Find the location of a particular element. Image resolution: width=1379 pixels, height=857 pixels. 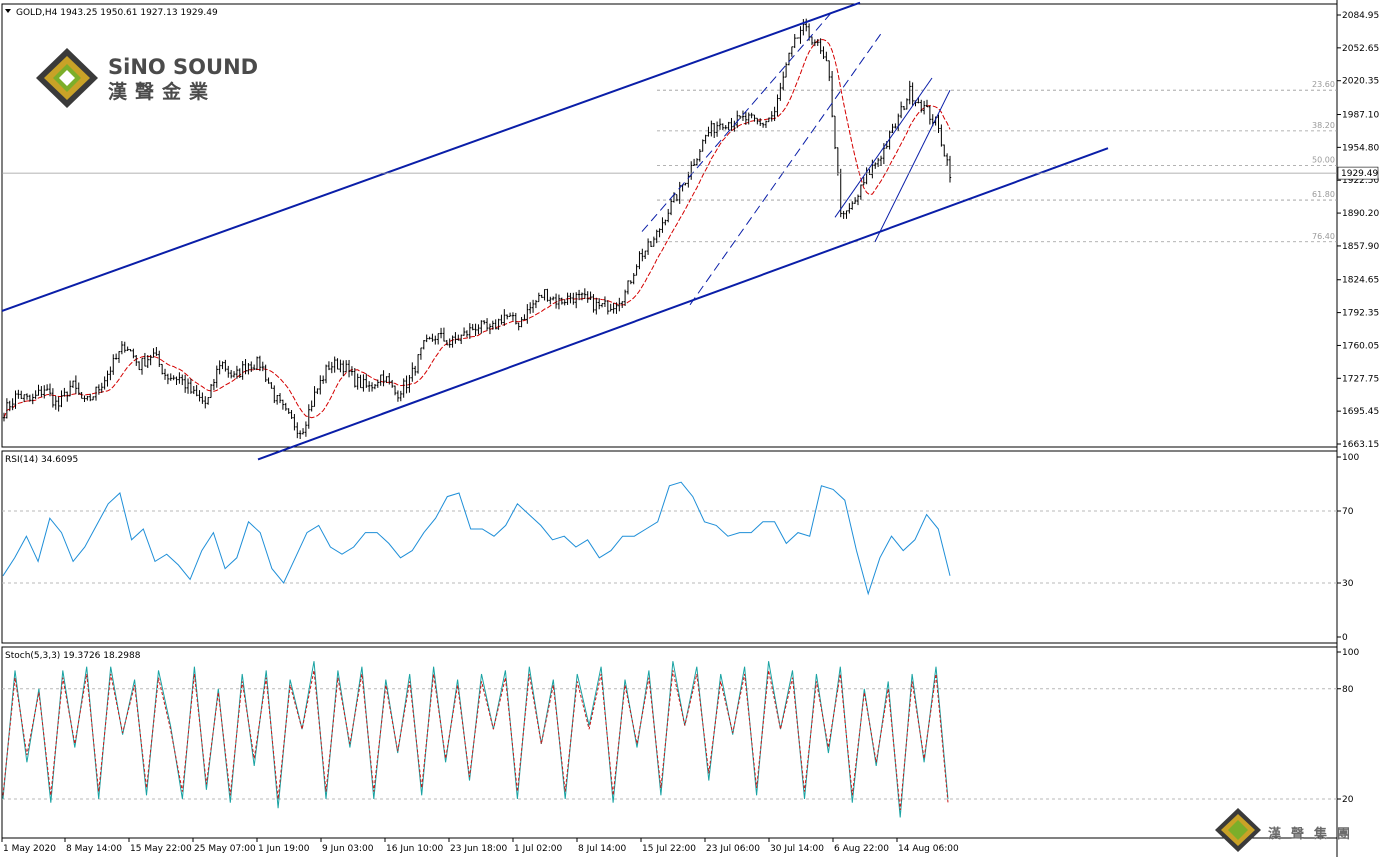

price-tick-label: 1663.15 is located at coordinates (1360, 445).